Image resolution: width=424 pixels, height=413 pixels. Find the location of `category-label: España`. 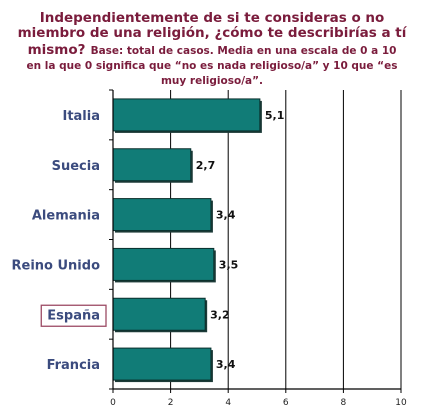

category-label: España is located at coordinates (73, 315).